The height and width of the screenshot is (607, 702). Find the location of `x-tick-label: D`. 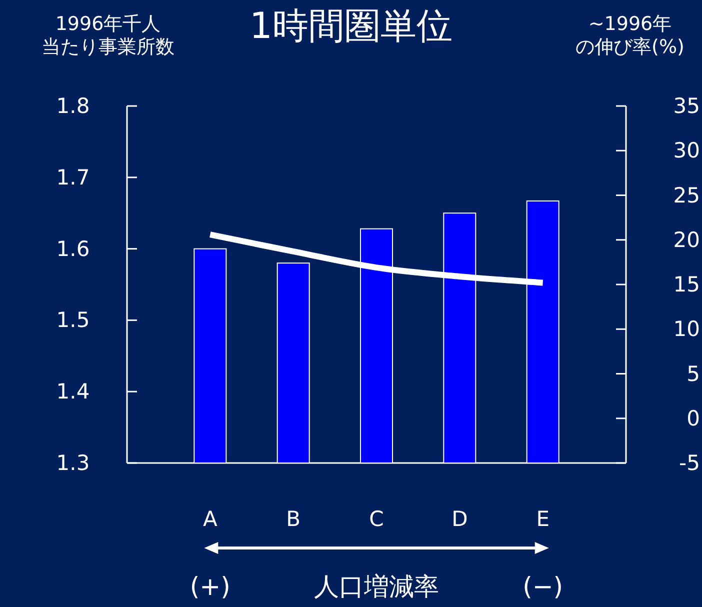

x-tick-label: D is located at coordinates (460, 519).